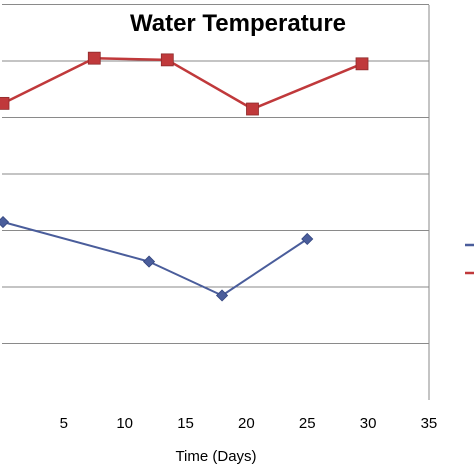 The height and width of the screenshot is (474, 474). Describe the element at coordinates (307, 423) in the screenshot. I see `x-tick-label-25: 25` at that location.